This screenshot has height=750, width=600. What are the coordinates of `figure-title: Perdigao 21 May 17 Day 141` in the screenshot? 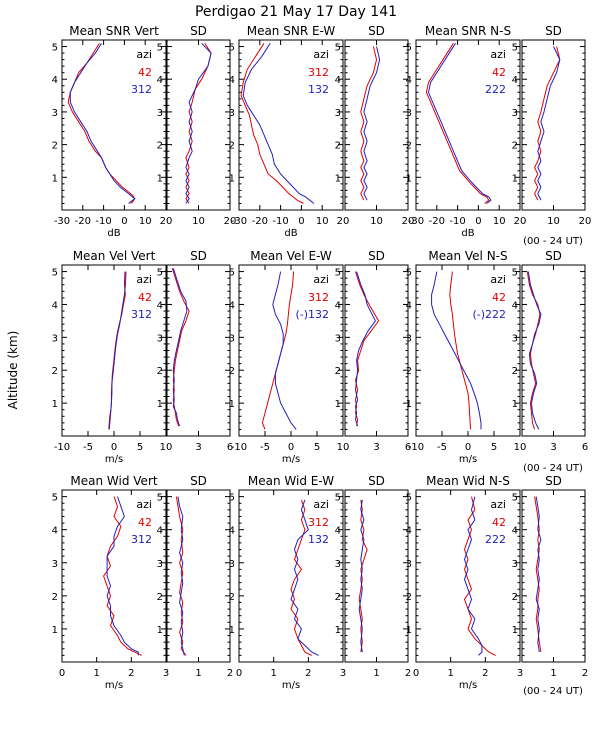 It's located at (296, 12).